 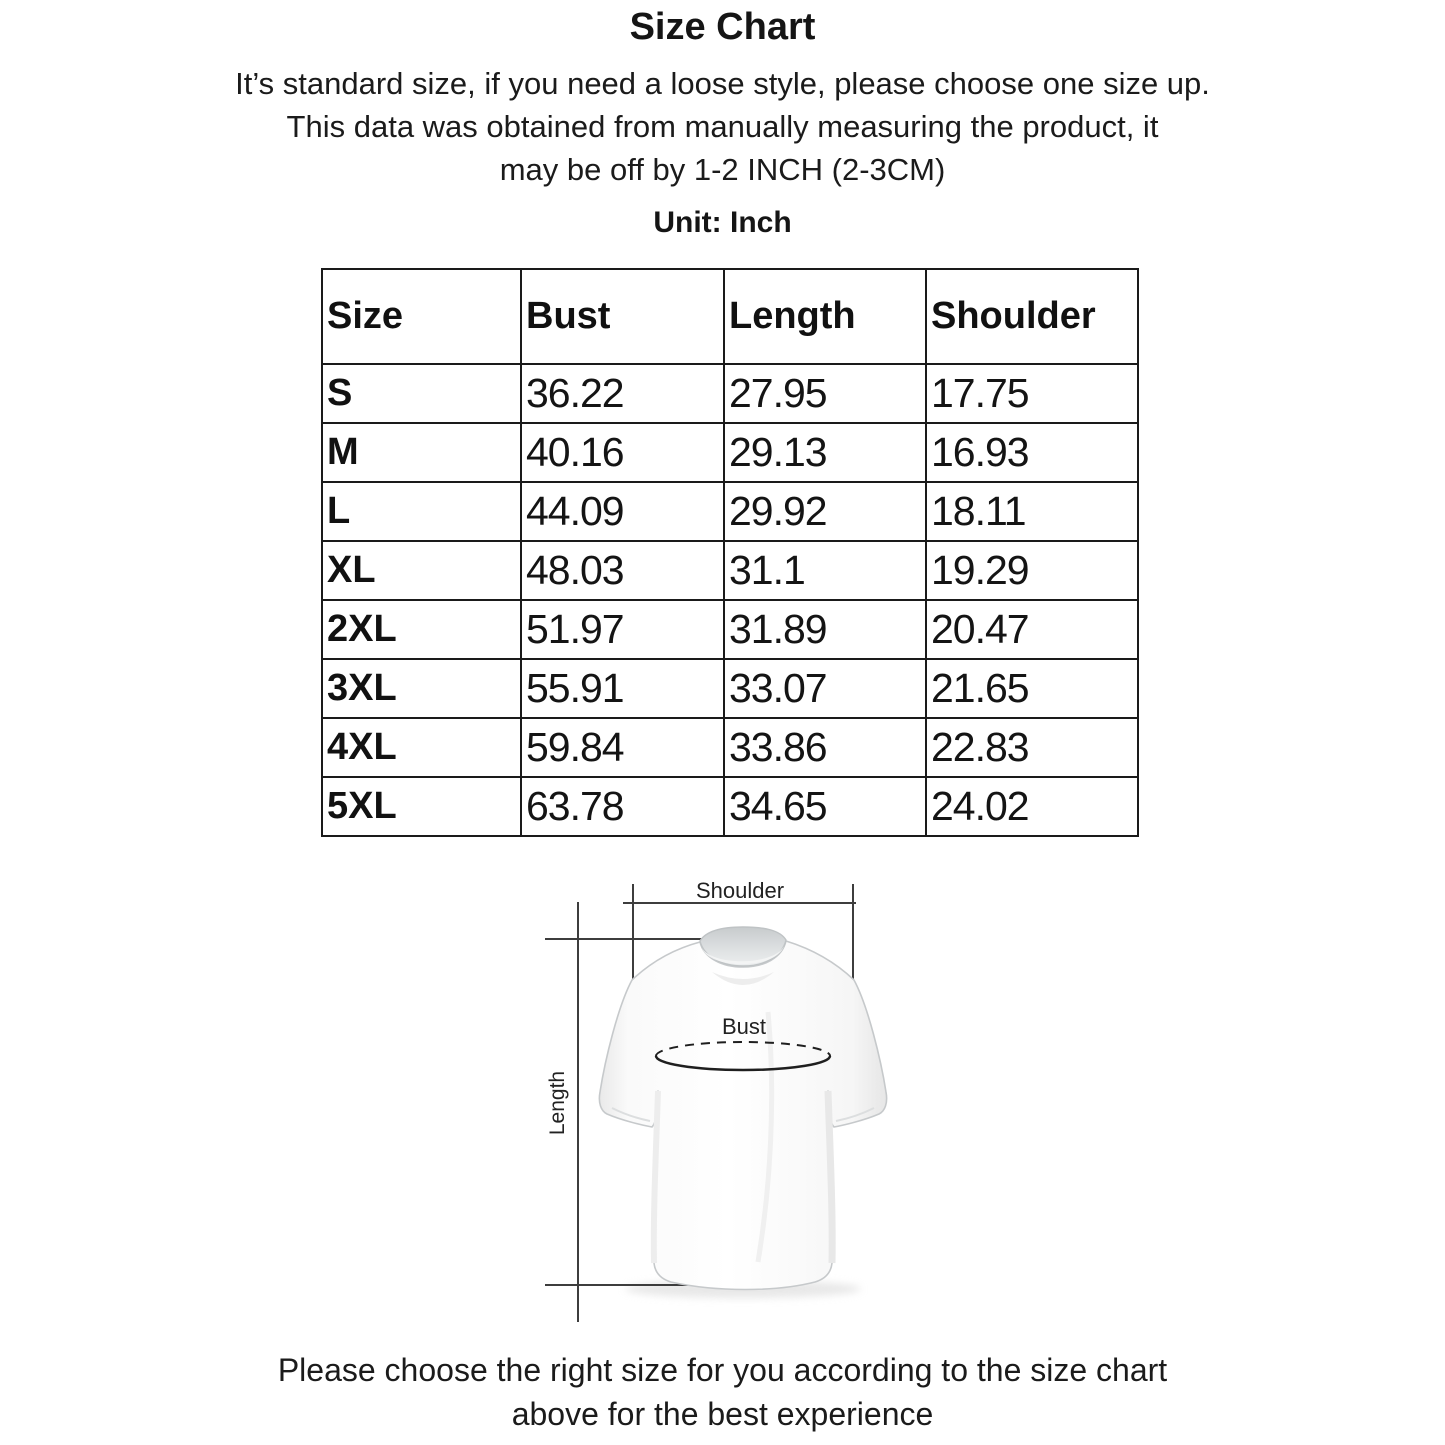 I want to click on cell-shoulder: 22.83, so click(x=1032, y=747).